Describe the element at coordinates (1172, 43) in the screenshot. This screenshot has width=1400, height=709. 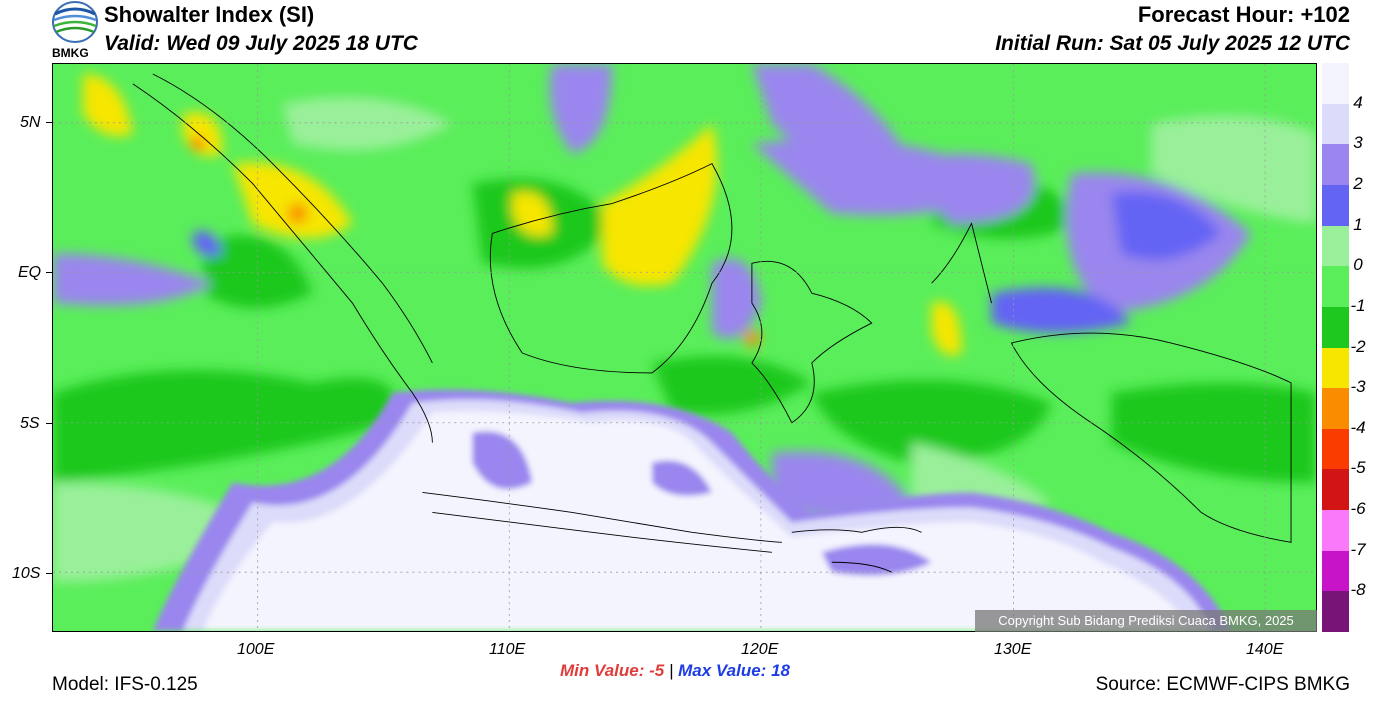
I see `initial-run: Initial Run: Sat 05 July 2025 12 UTC` at that location.